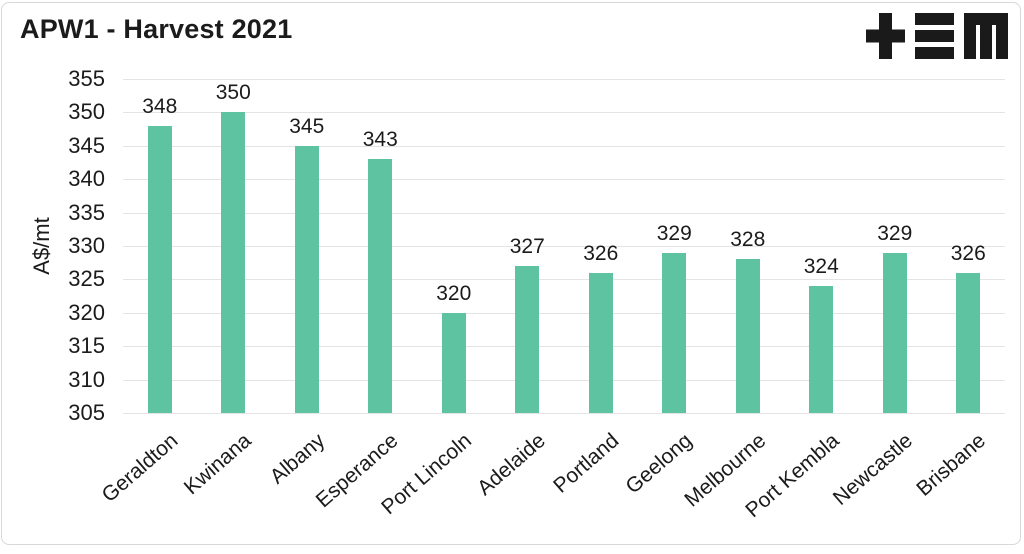 This screenshot has height=554, width=1024. I want to click on x-category-label: Geraldton, so click(139, 468).